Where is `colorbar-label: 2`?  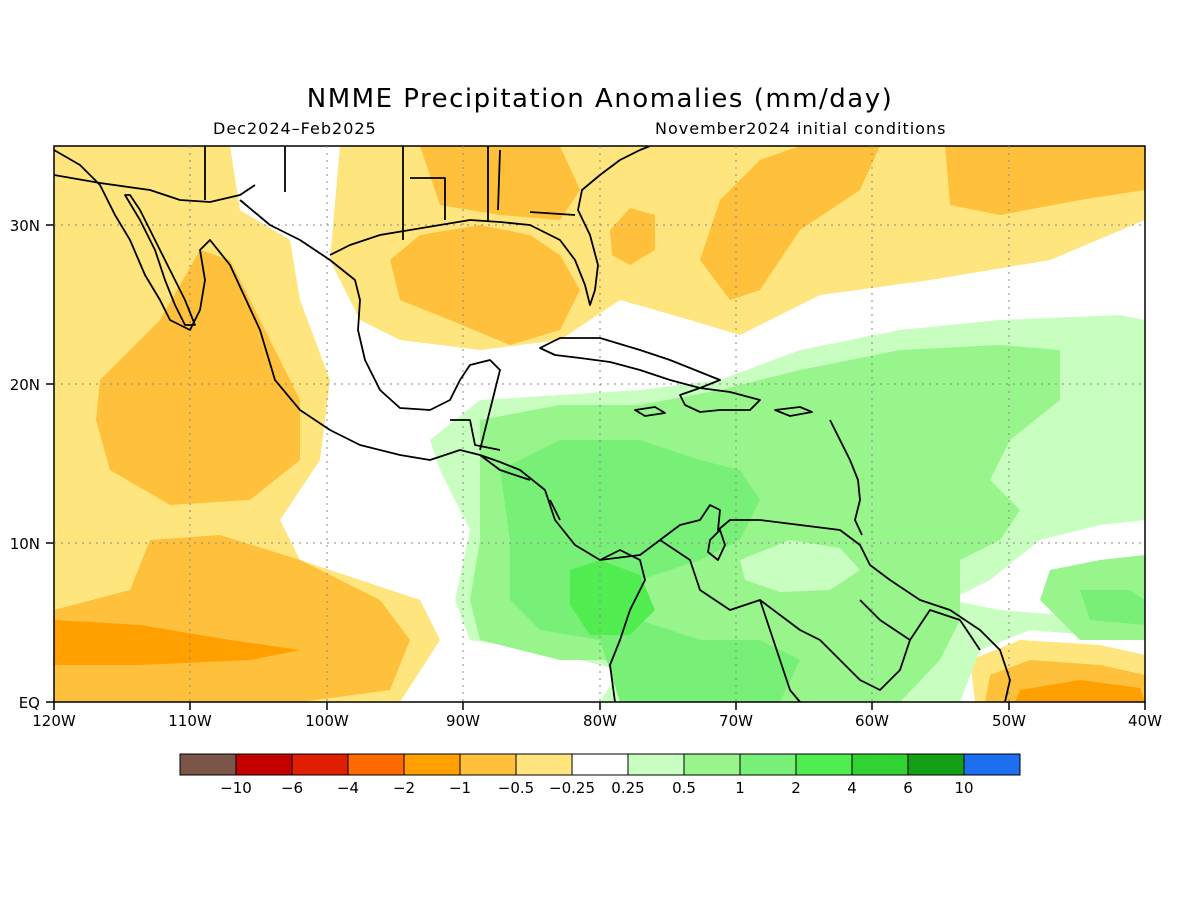 colorbar-label: 2 is located at coordinates (796, 788).